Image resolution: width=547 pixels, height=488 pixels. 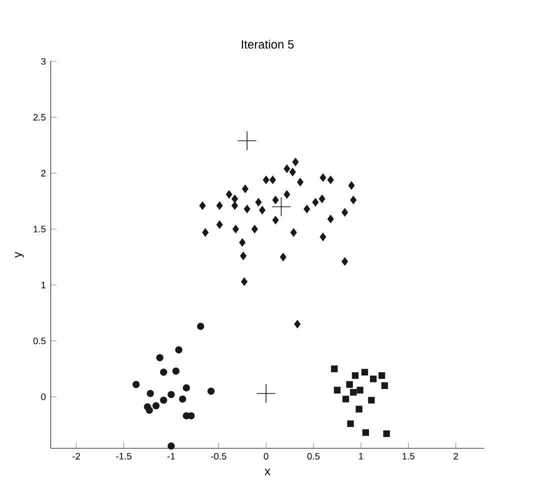 I want to click on y-tick-label: 0.5, so click(x=39, y=340).